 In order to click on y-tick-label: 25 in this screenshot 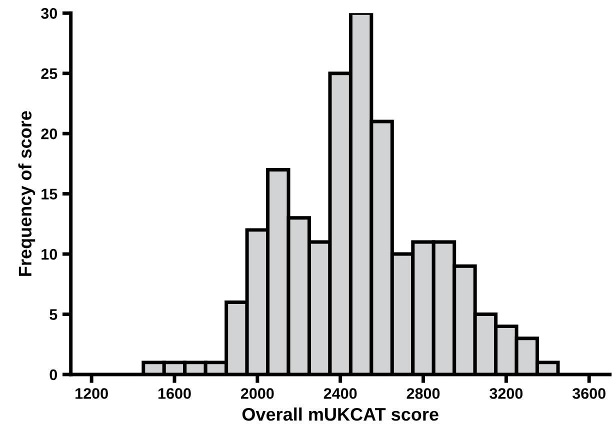, I will do `click(49, 74)`.